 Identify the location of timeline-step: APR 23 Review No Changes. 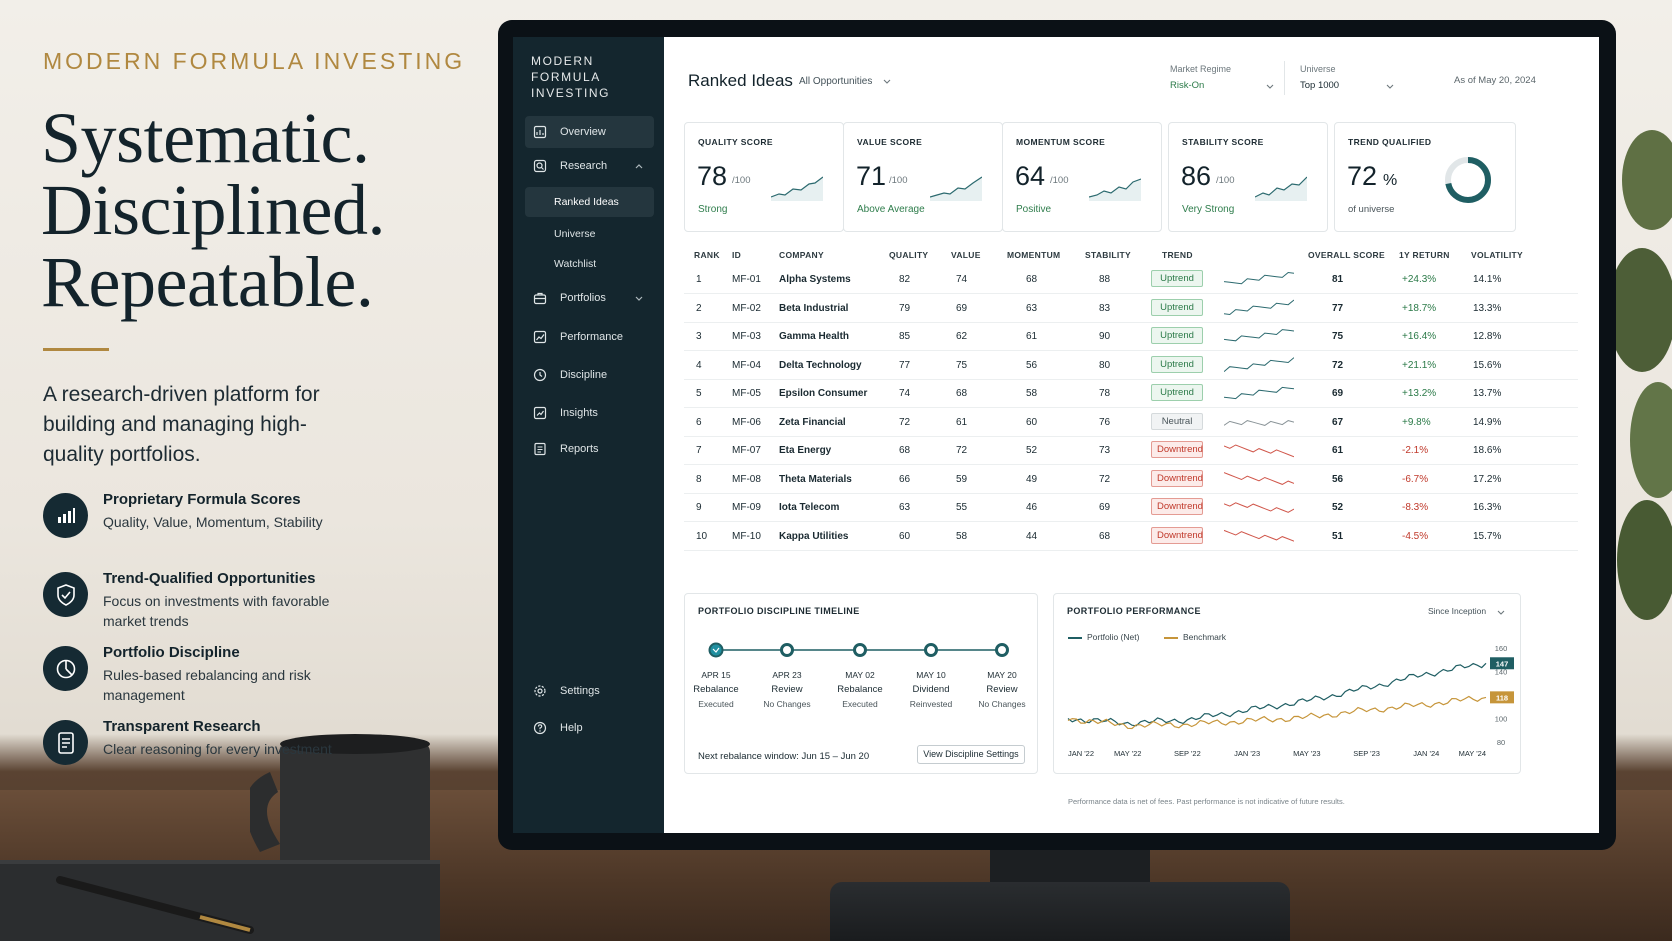
(787, 689).